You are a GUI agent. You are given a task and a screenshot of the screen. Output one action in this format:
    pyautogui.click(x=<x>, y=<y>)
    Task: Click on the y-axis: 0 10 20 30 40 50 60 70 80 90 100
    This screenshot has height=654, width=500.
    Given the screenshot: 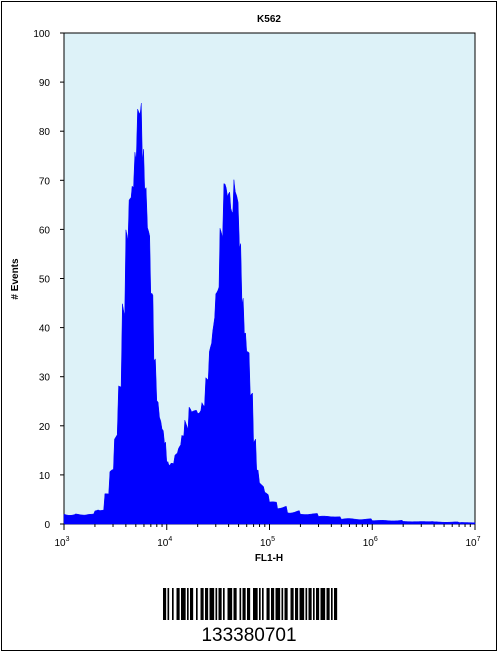 What is the action you would take?
    pyautogui.click(x=48, y=280)
    